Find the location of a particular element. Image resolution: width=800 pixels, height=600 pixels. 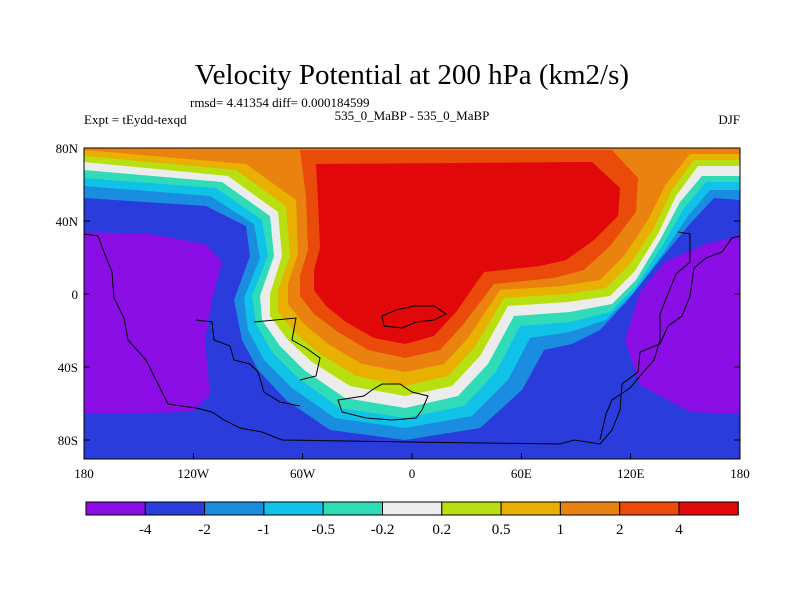

xtick-label: 60E is located at coordinates (521, 473).